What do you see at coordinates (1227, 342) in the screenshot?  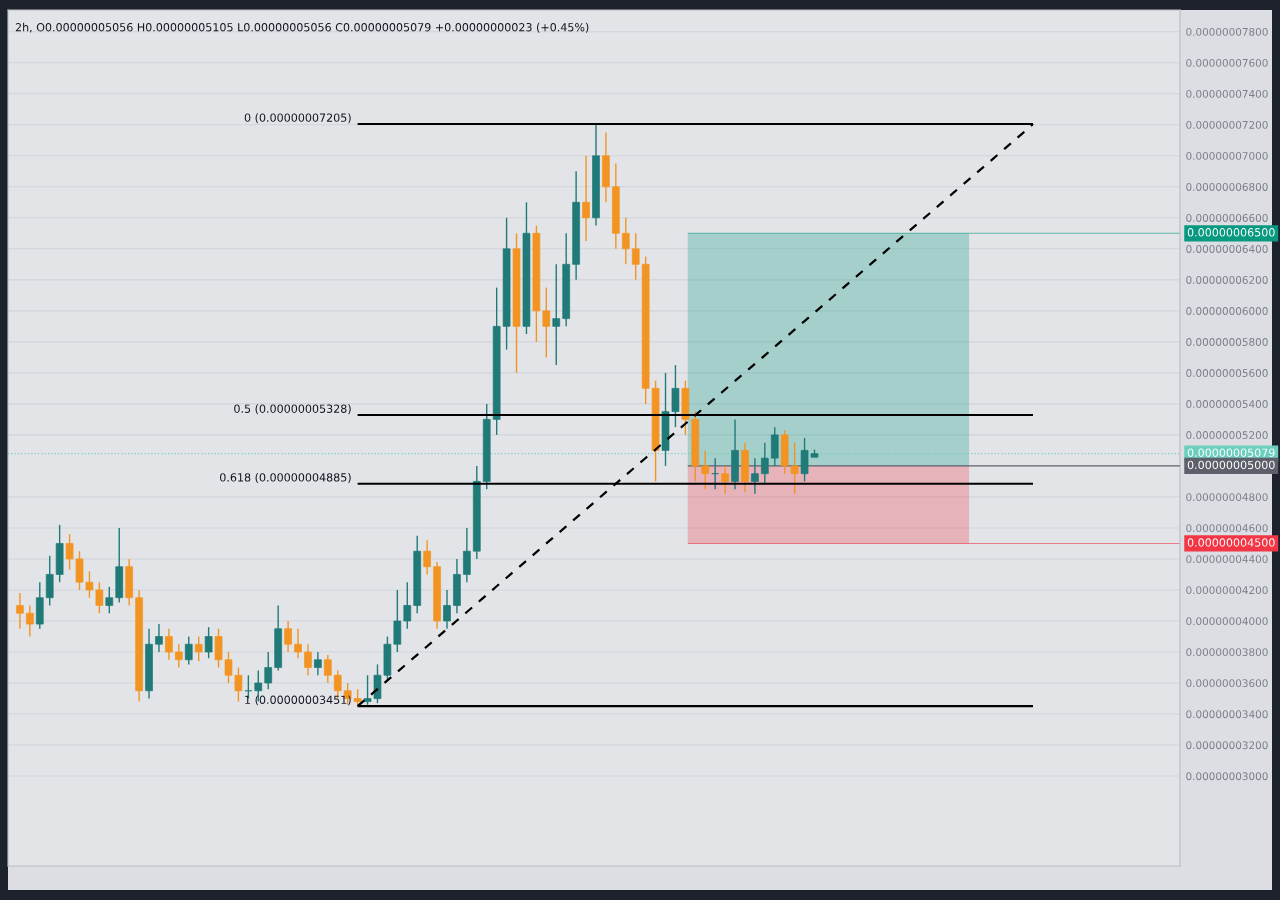 I see `y-tick-label: 0.00000005800` at bounding box center [1227, 342].